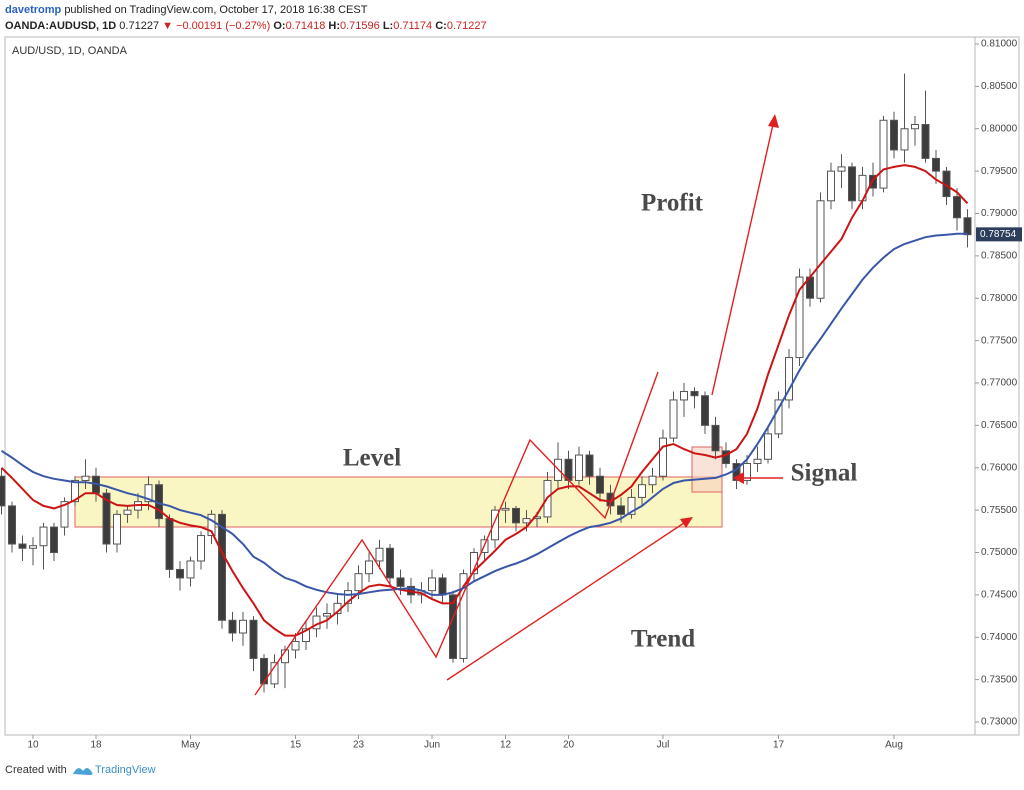 The width and height of the screenshot is (1024, 790). I want to click on x-tick-label: 18, so click(96, 745).